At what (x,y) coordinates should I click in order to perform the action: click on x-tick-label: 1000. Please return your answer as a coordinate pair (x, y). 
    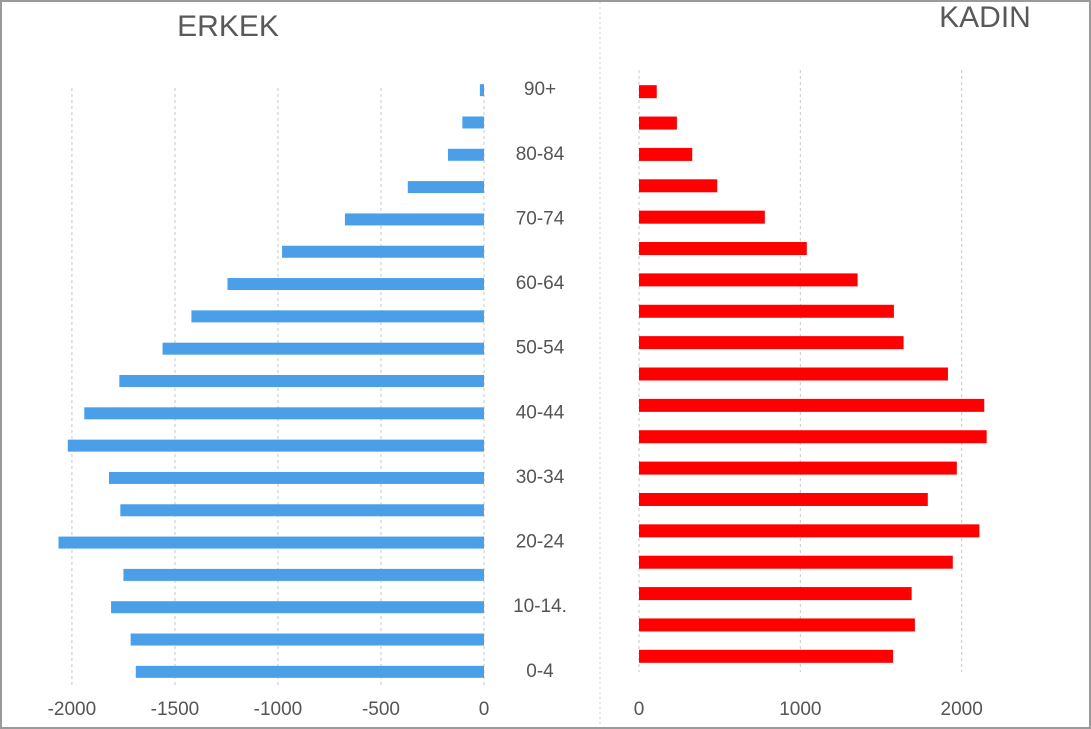
    Looking at the image, I should click on (800, 709).